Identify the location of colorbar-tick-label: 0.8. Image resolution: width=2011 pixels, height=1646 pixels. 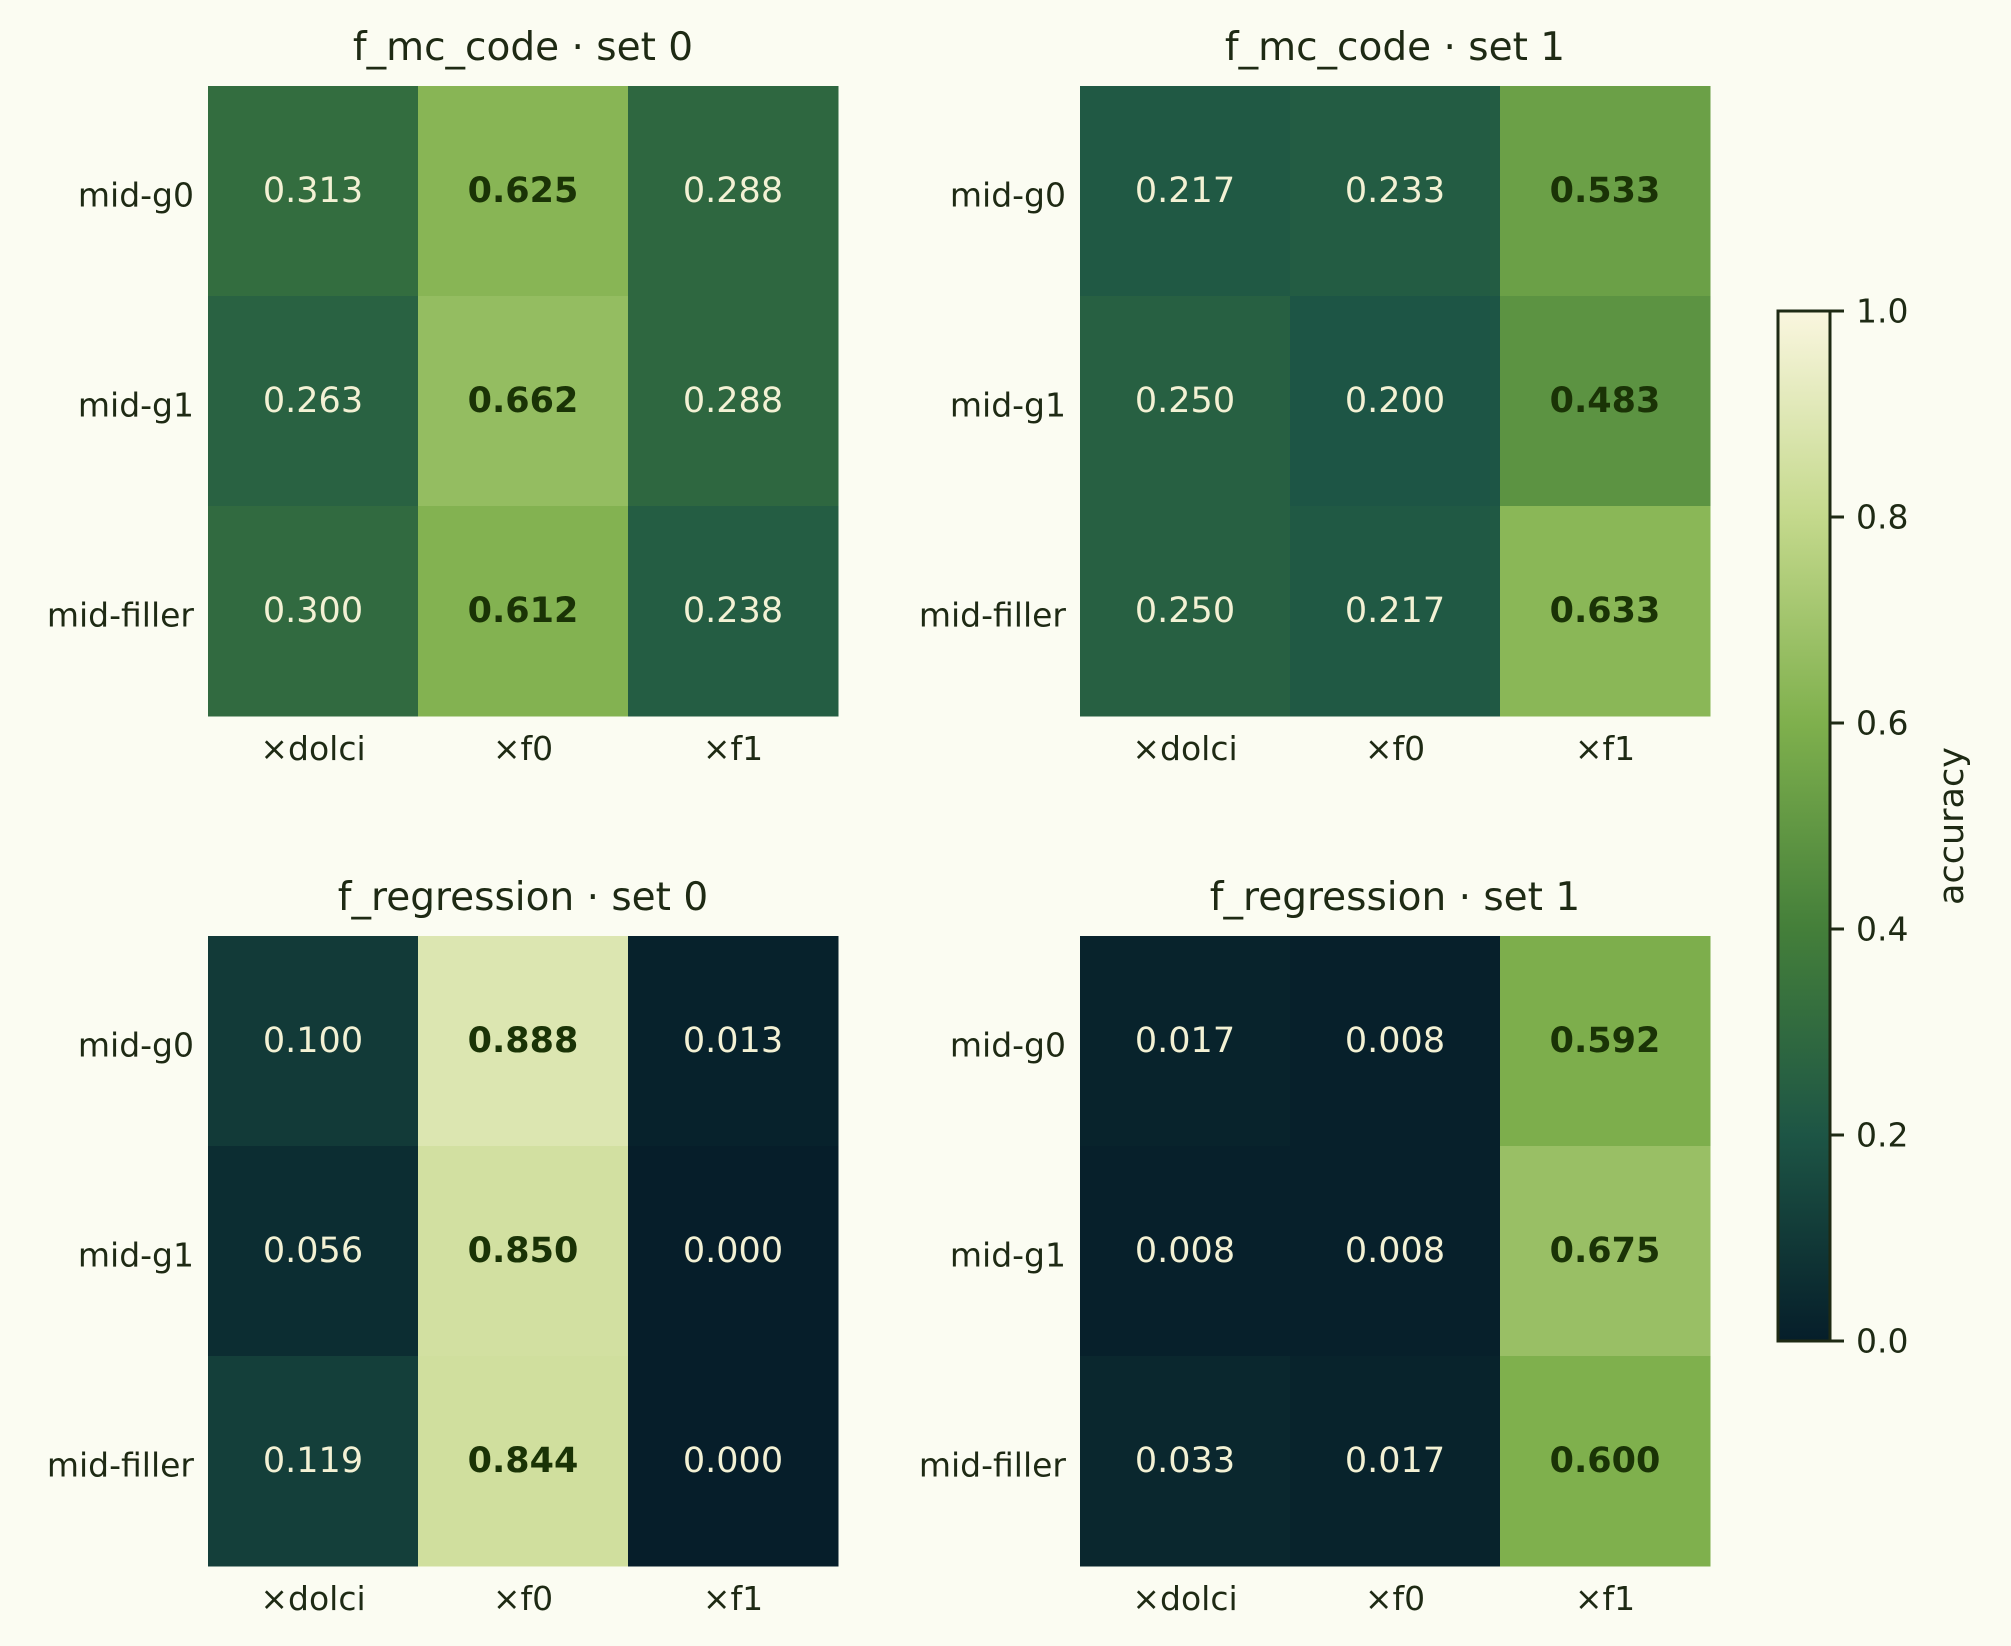
(1882, 517).